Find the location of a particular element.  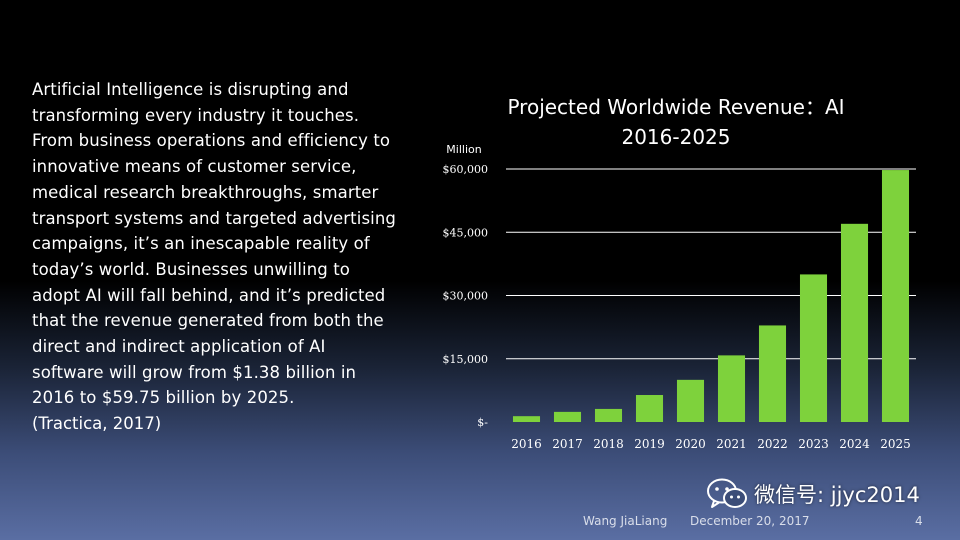

wechat-watermark: 微信号: jjyc2014 is located at coordinates (813, 494).